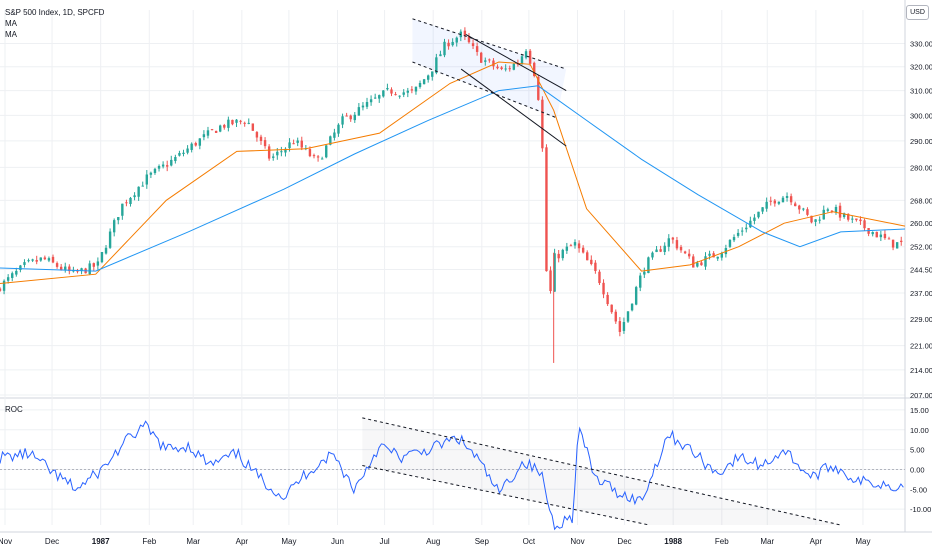 The image size is (932, 550). Describe the element at coordinates (482, 541) in the screenshot. I see `x-tick-label: Sep` at that location.